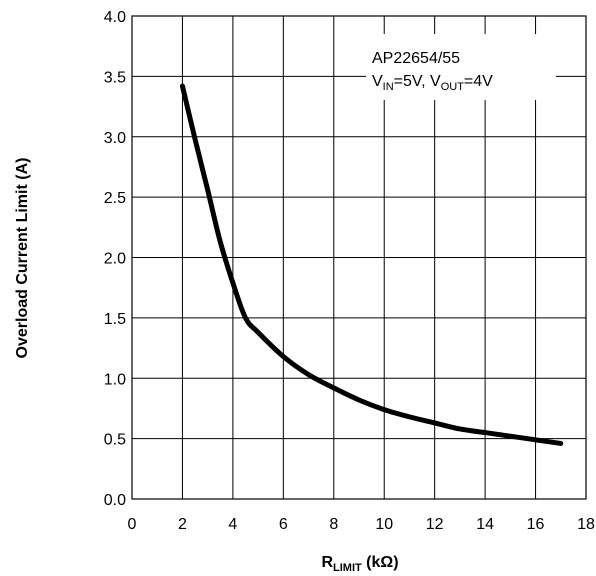 The image size is (596, 576). I want to click on annotation-text: V, so click(377, 81).